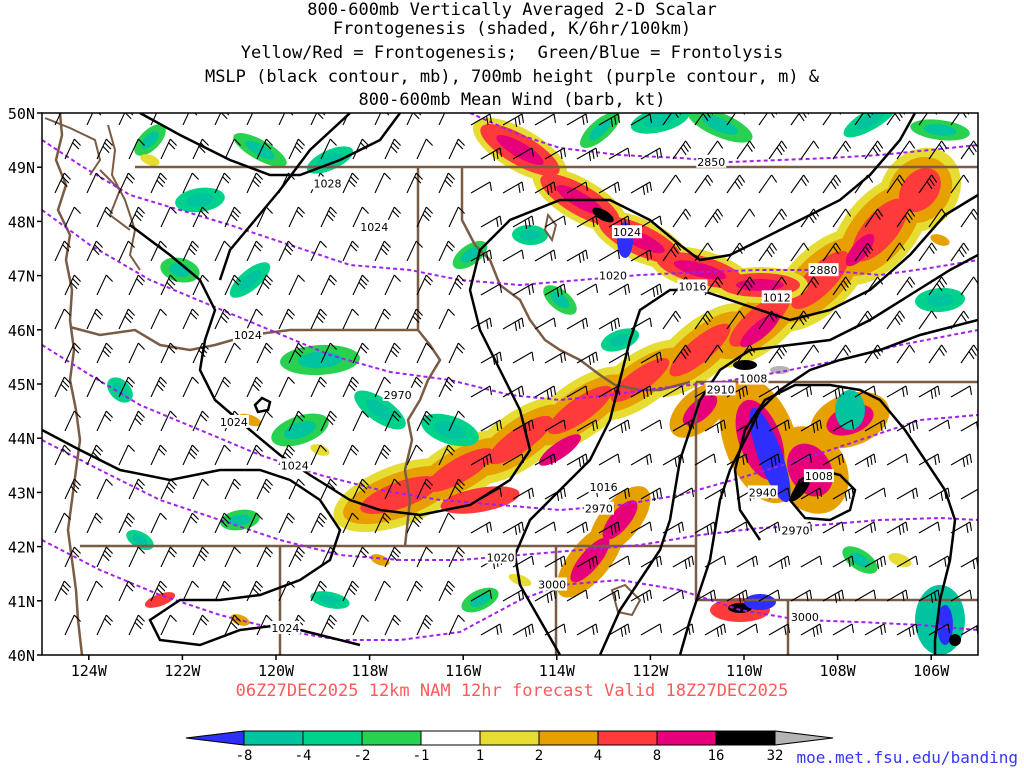 Image resolution: width=1024 pixels, height=768 pixels. What do you see at coordinates (182, 671) in the screenshot?
I see `lon-tick-label: 122W` at bounding box center [182, 671].